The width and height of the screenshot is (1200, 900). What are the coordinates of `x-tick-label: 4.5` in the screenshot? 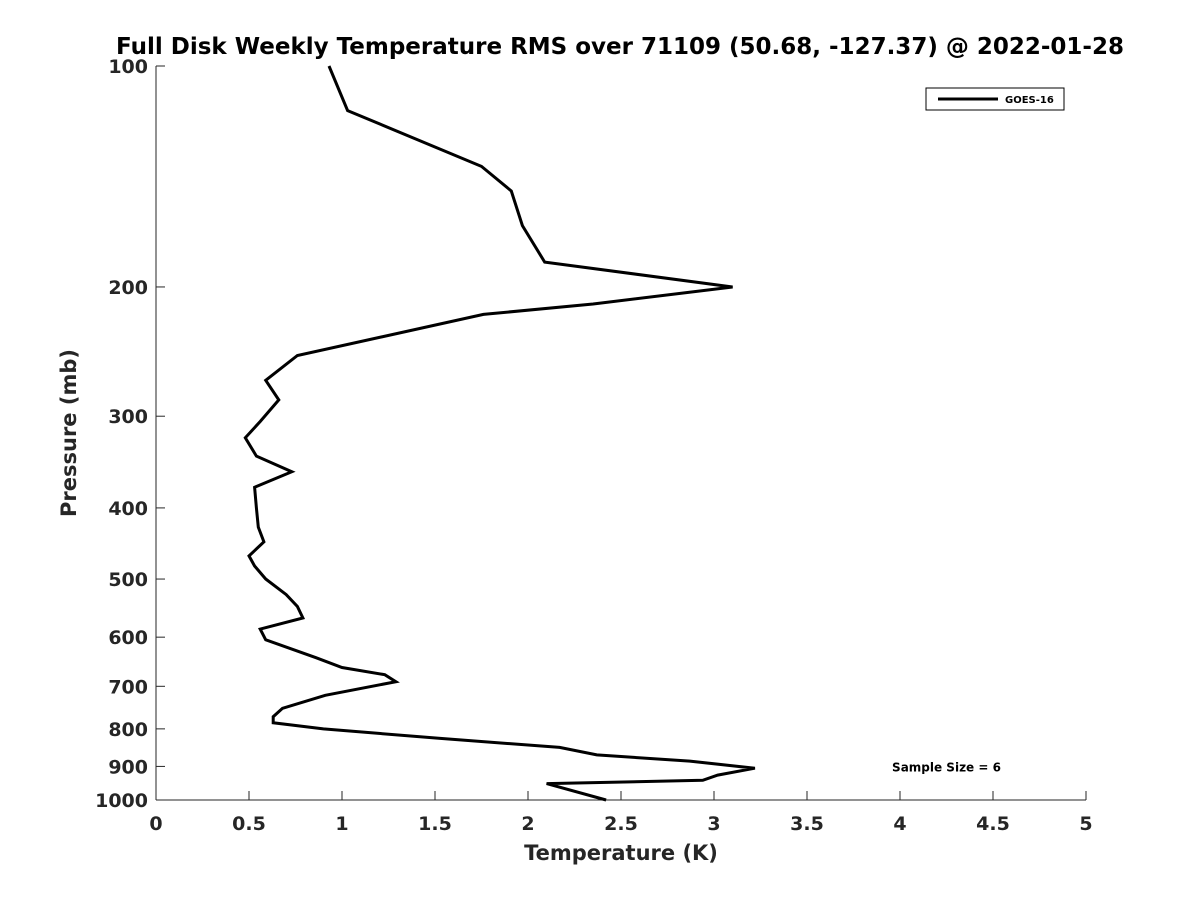 It's located at (993, 824).